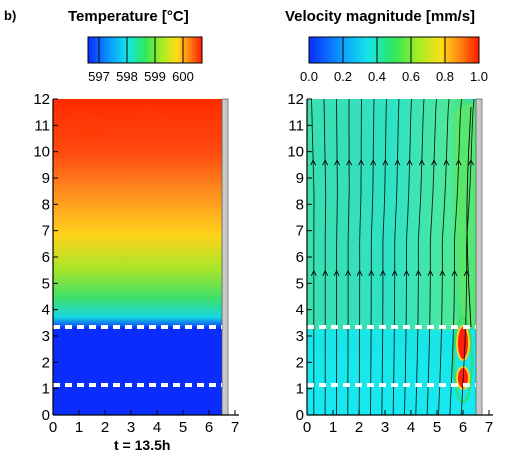 Image resolution: width=506 pixels, height=459 pixels. I want to click on velocity-colorbar-tick-label: 1.0, so click(479, 76).